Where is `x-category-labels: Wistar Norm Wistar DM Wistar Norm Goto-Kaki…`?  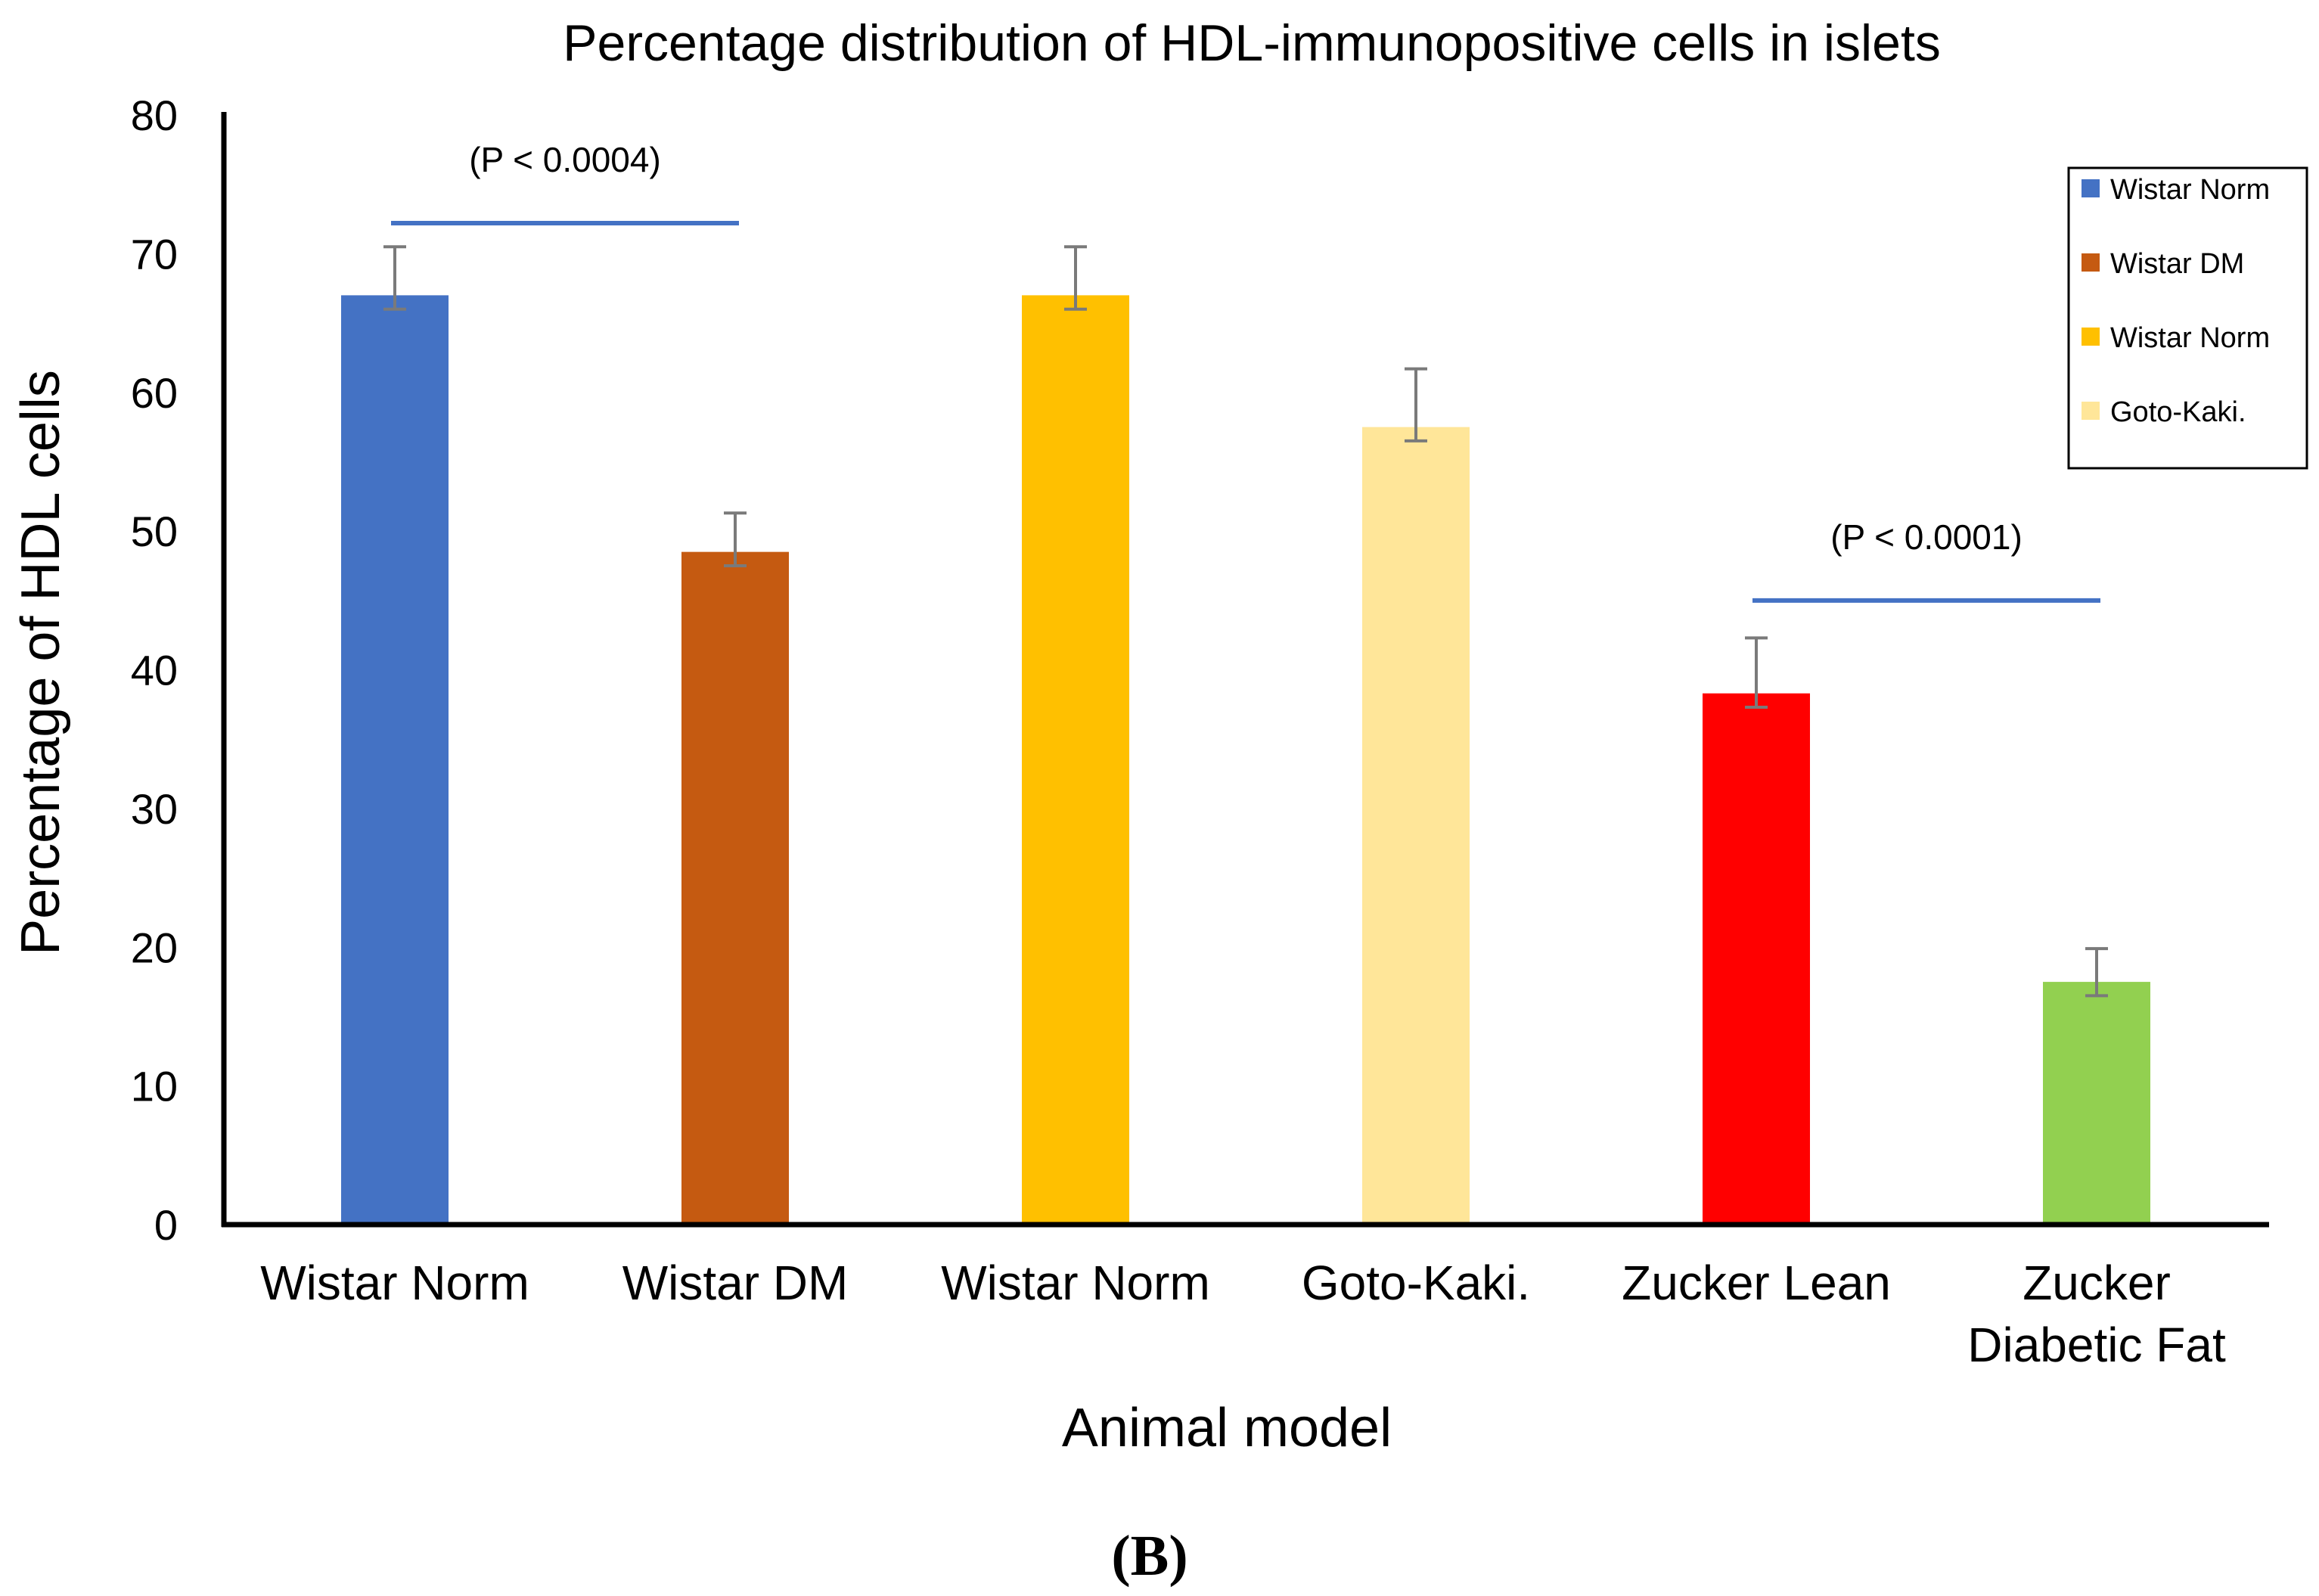
x-category-labels: Wistar Norm Wistar DM Wistar Norm Goto-Kaki… is located at coordinates (1243, 1314).